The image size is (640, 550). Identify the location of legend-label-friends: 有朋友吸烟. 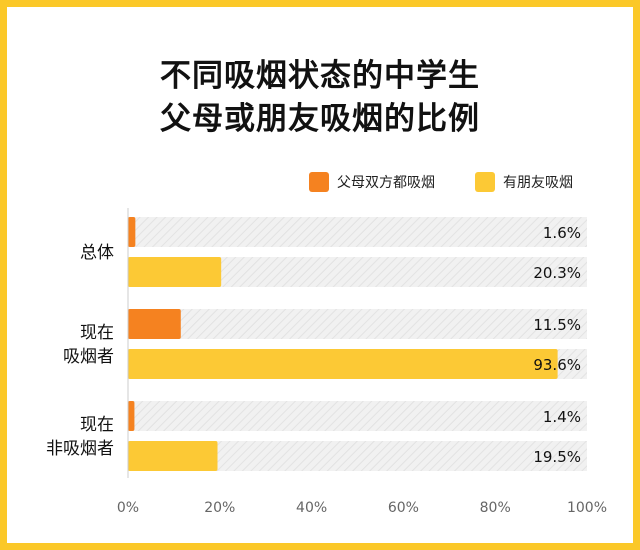
(538, 183).